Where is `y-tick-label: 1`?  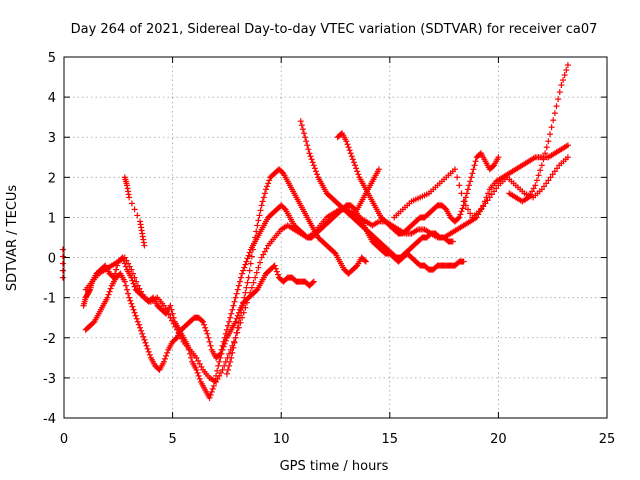 y-tick-label: 1 is located at coordinates (52, 218).